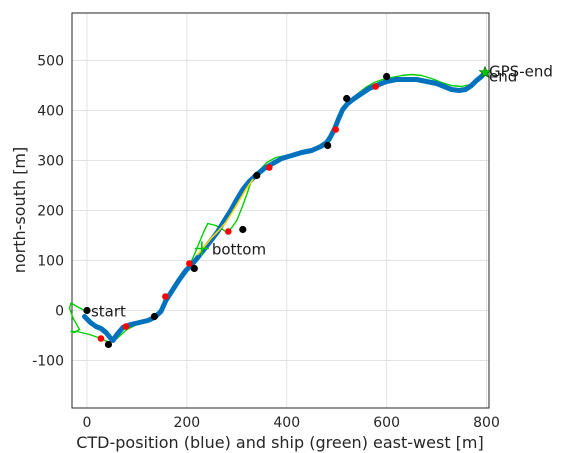 The image size is (568, 453). Describe the element at coordinates (50, 112) in the screenshot. I see `y-tick-label: 400` at that location.